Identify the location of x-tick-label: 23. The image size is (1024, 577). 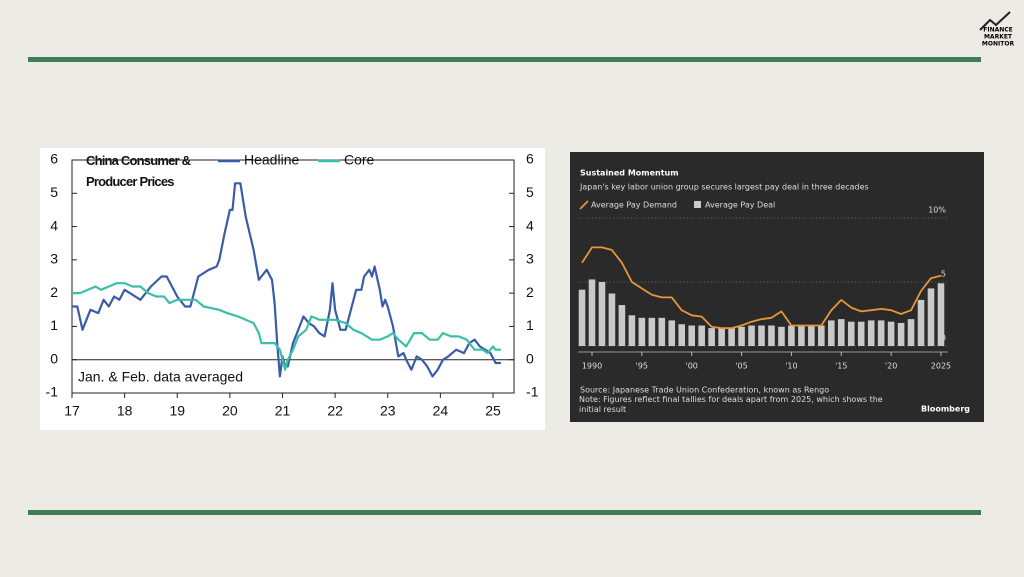
(388, 411).